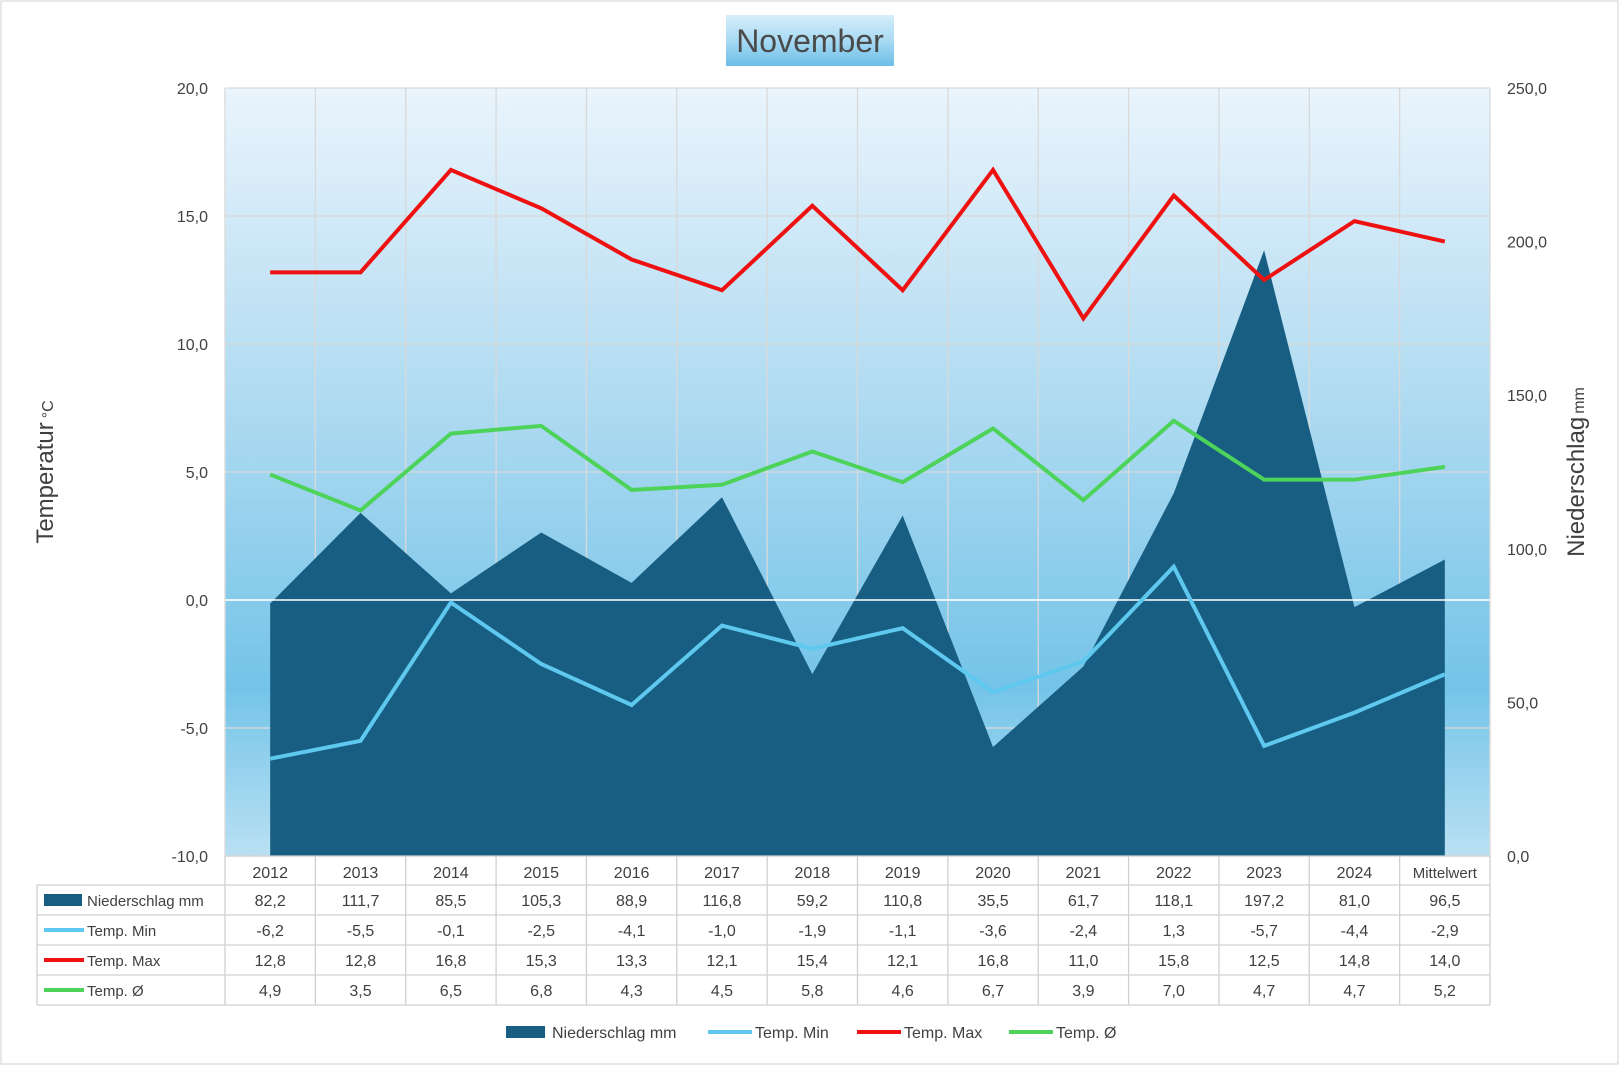 Image resolution: width=1619 pixels, height=1070 pixels. What do you see at coordinates (1084, 873) in the screenshot?
I see `x-tick-label: 2021` at bounding box center [1084, 873].